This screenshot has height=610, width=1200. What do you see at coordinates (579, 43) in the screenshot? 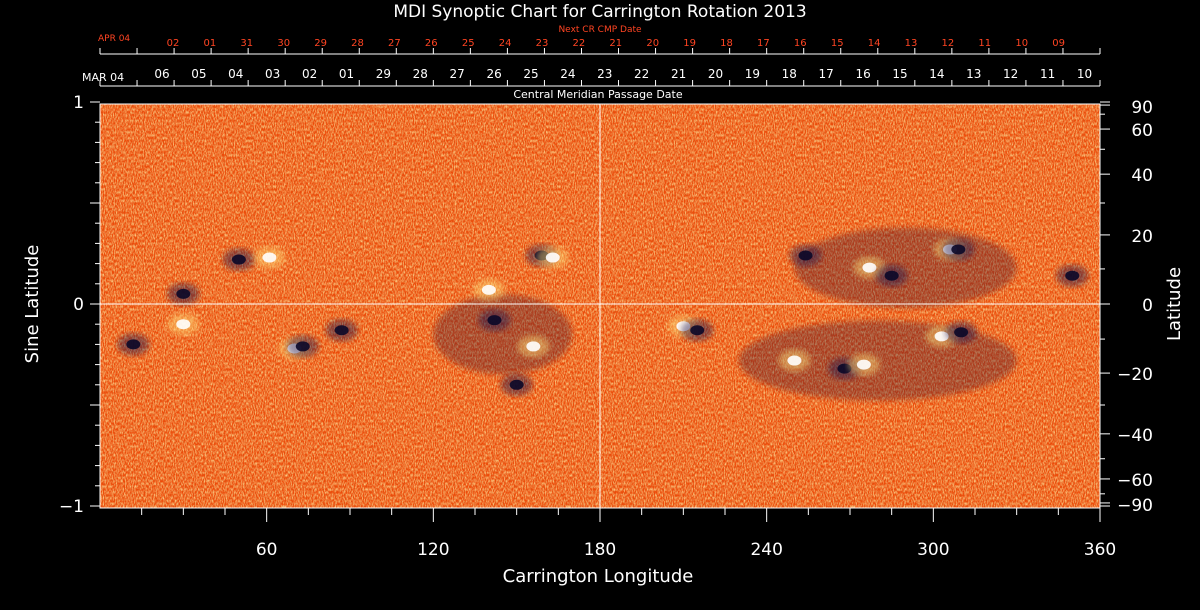
I see `next-cmp-date-label: 22` at bounding box center [579, 43].